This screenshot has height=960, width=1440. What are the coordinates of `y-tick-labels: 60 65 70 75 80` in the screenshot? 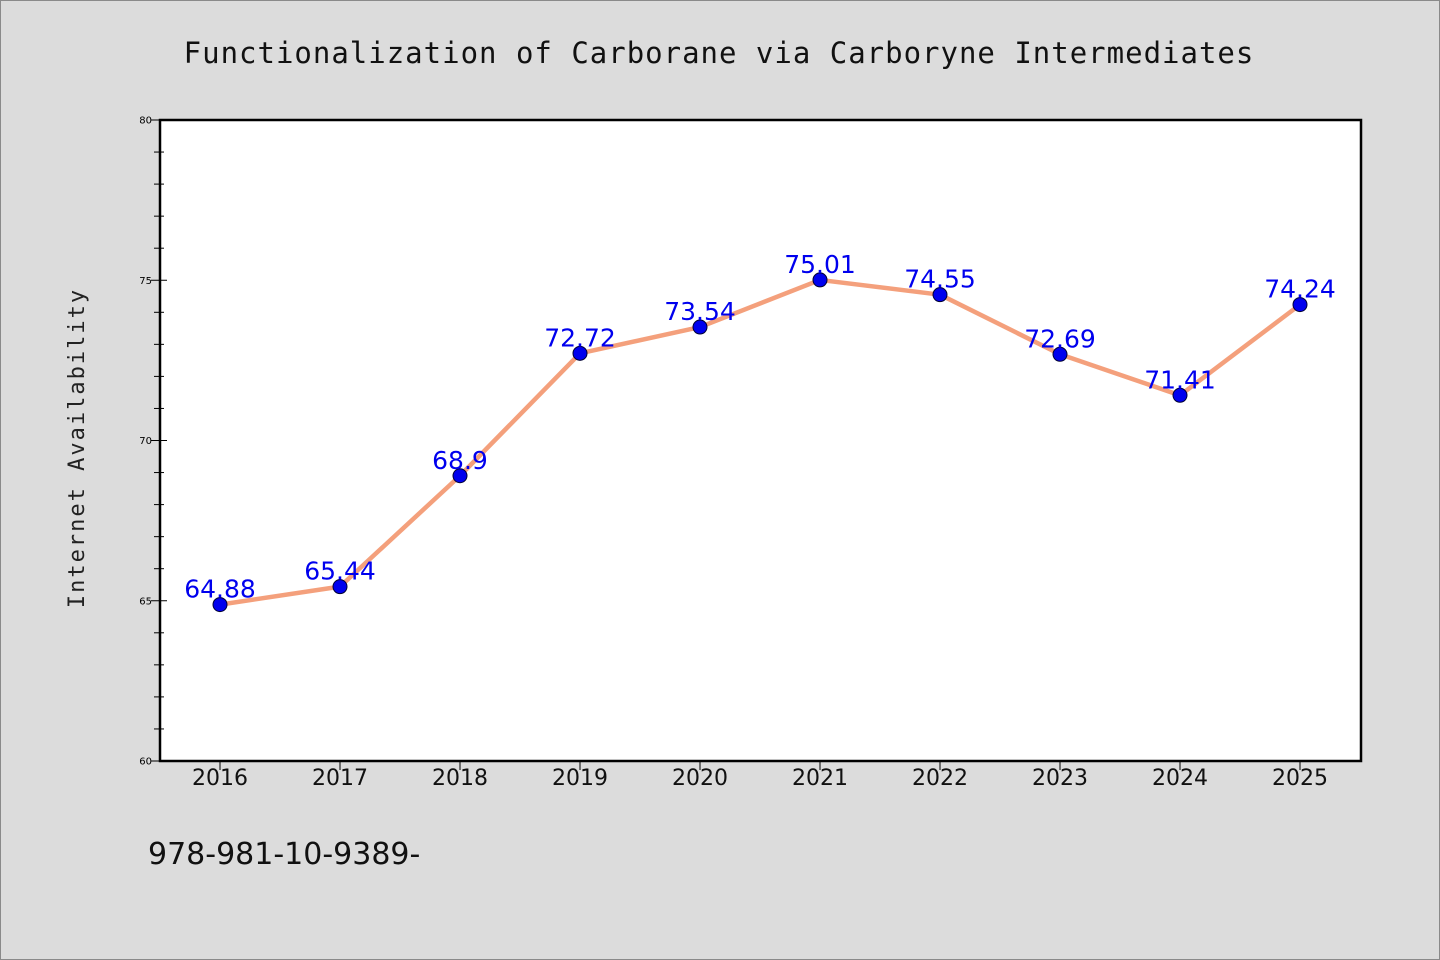 It's located at (145, 442).